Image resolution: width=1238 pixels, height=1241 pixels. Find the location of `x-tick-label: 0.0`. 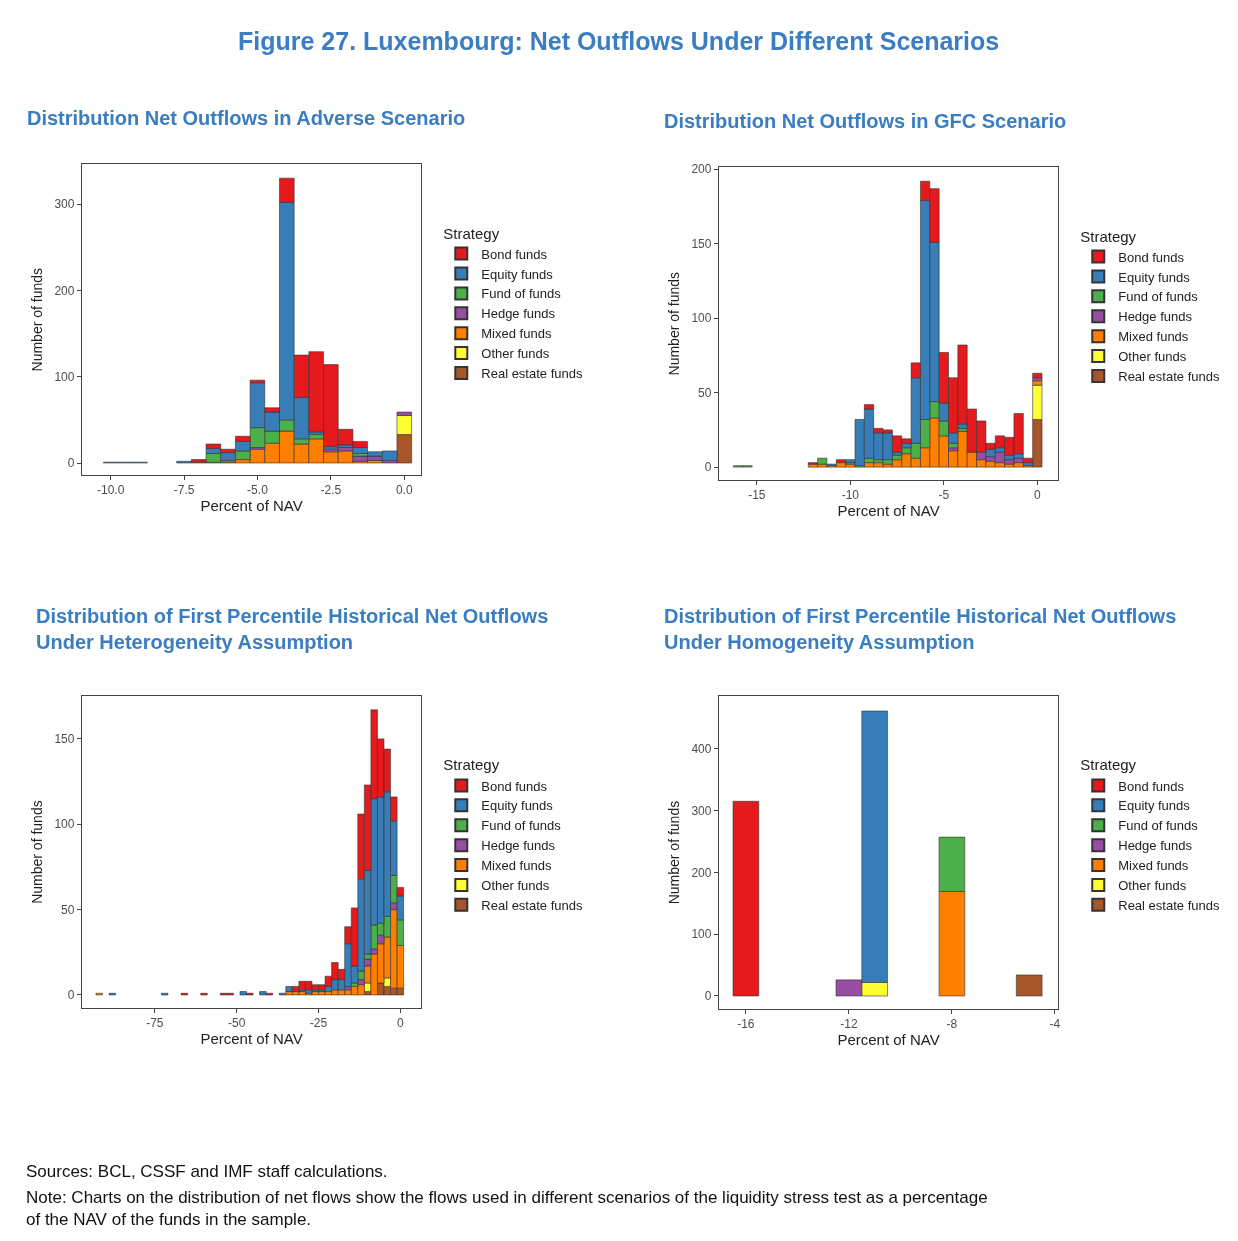

x-tick-label: 0.0 is located at coordinates (404, 490).